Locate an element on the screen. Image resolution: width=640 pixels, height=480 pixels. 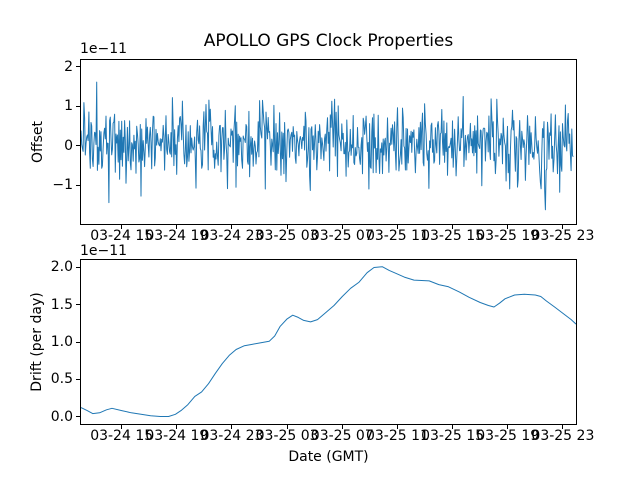
chart-title: APOLLO GPS Clock Properties is located at coordinates (328, 41).